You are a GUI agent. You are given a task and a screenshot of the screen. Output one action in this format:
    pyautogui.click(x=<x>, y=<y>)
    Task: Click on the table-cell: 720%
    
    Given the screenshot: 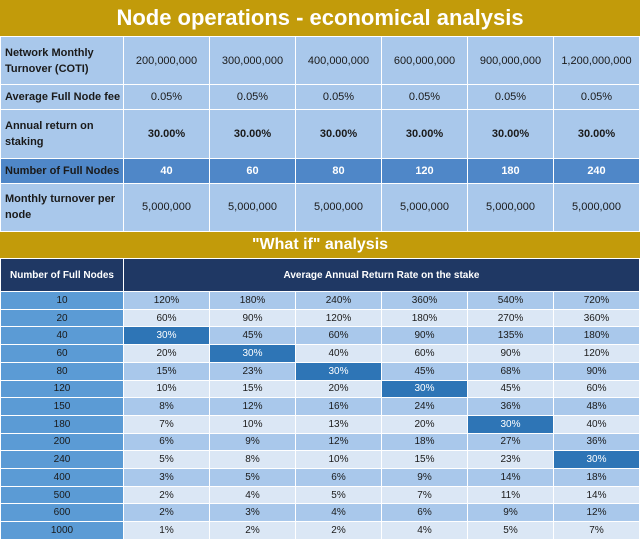 What is the action you would take?
    pyautogui.click(x=596, y=300)
    